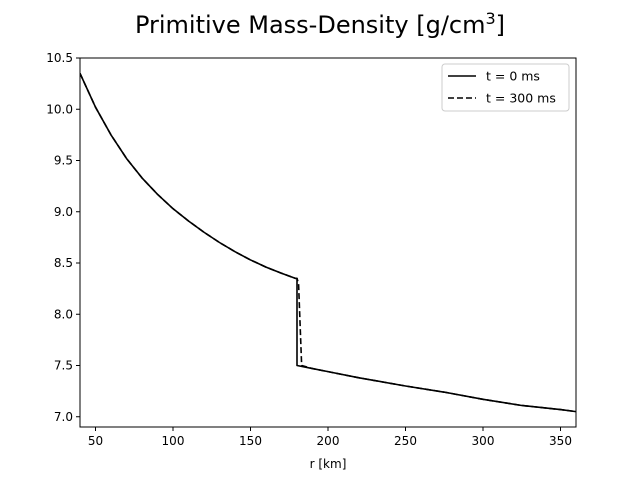  What do you see at coordinates (173, 441) in the screenshot?
I see `x-tick-label-100: 100` at bounding box center [173, 441].